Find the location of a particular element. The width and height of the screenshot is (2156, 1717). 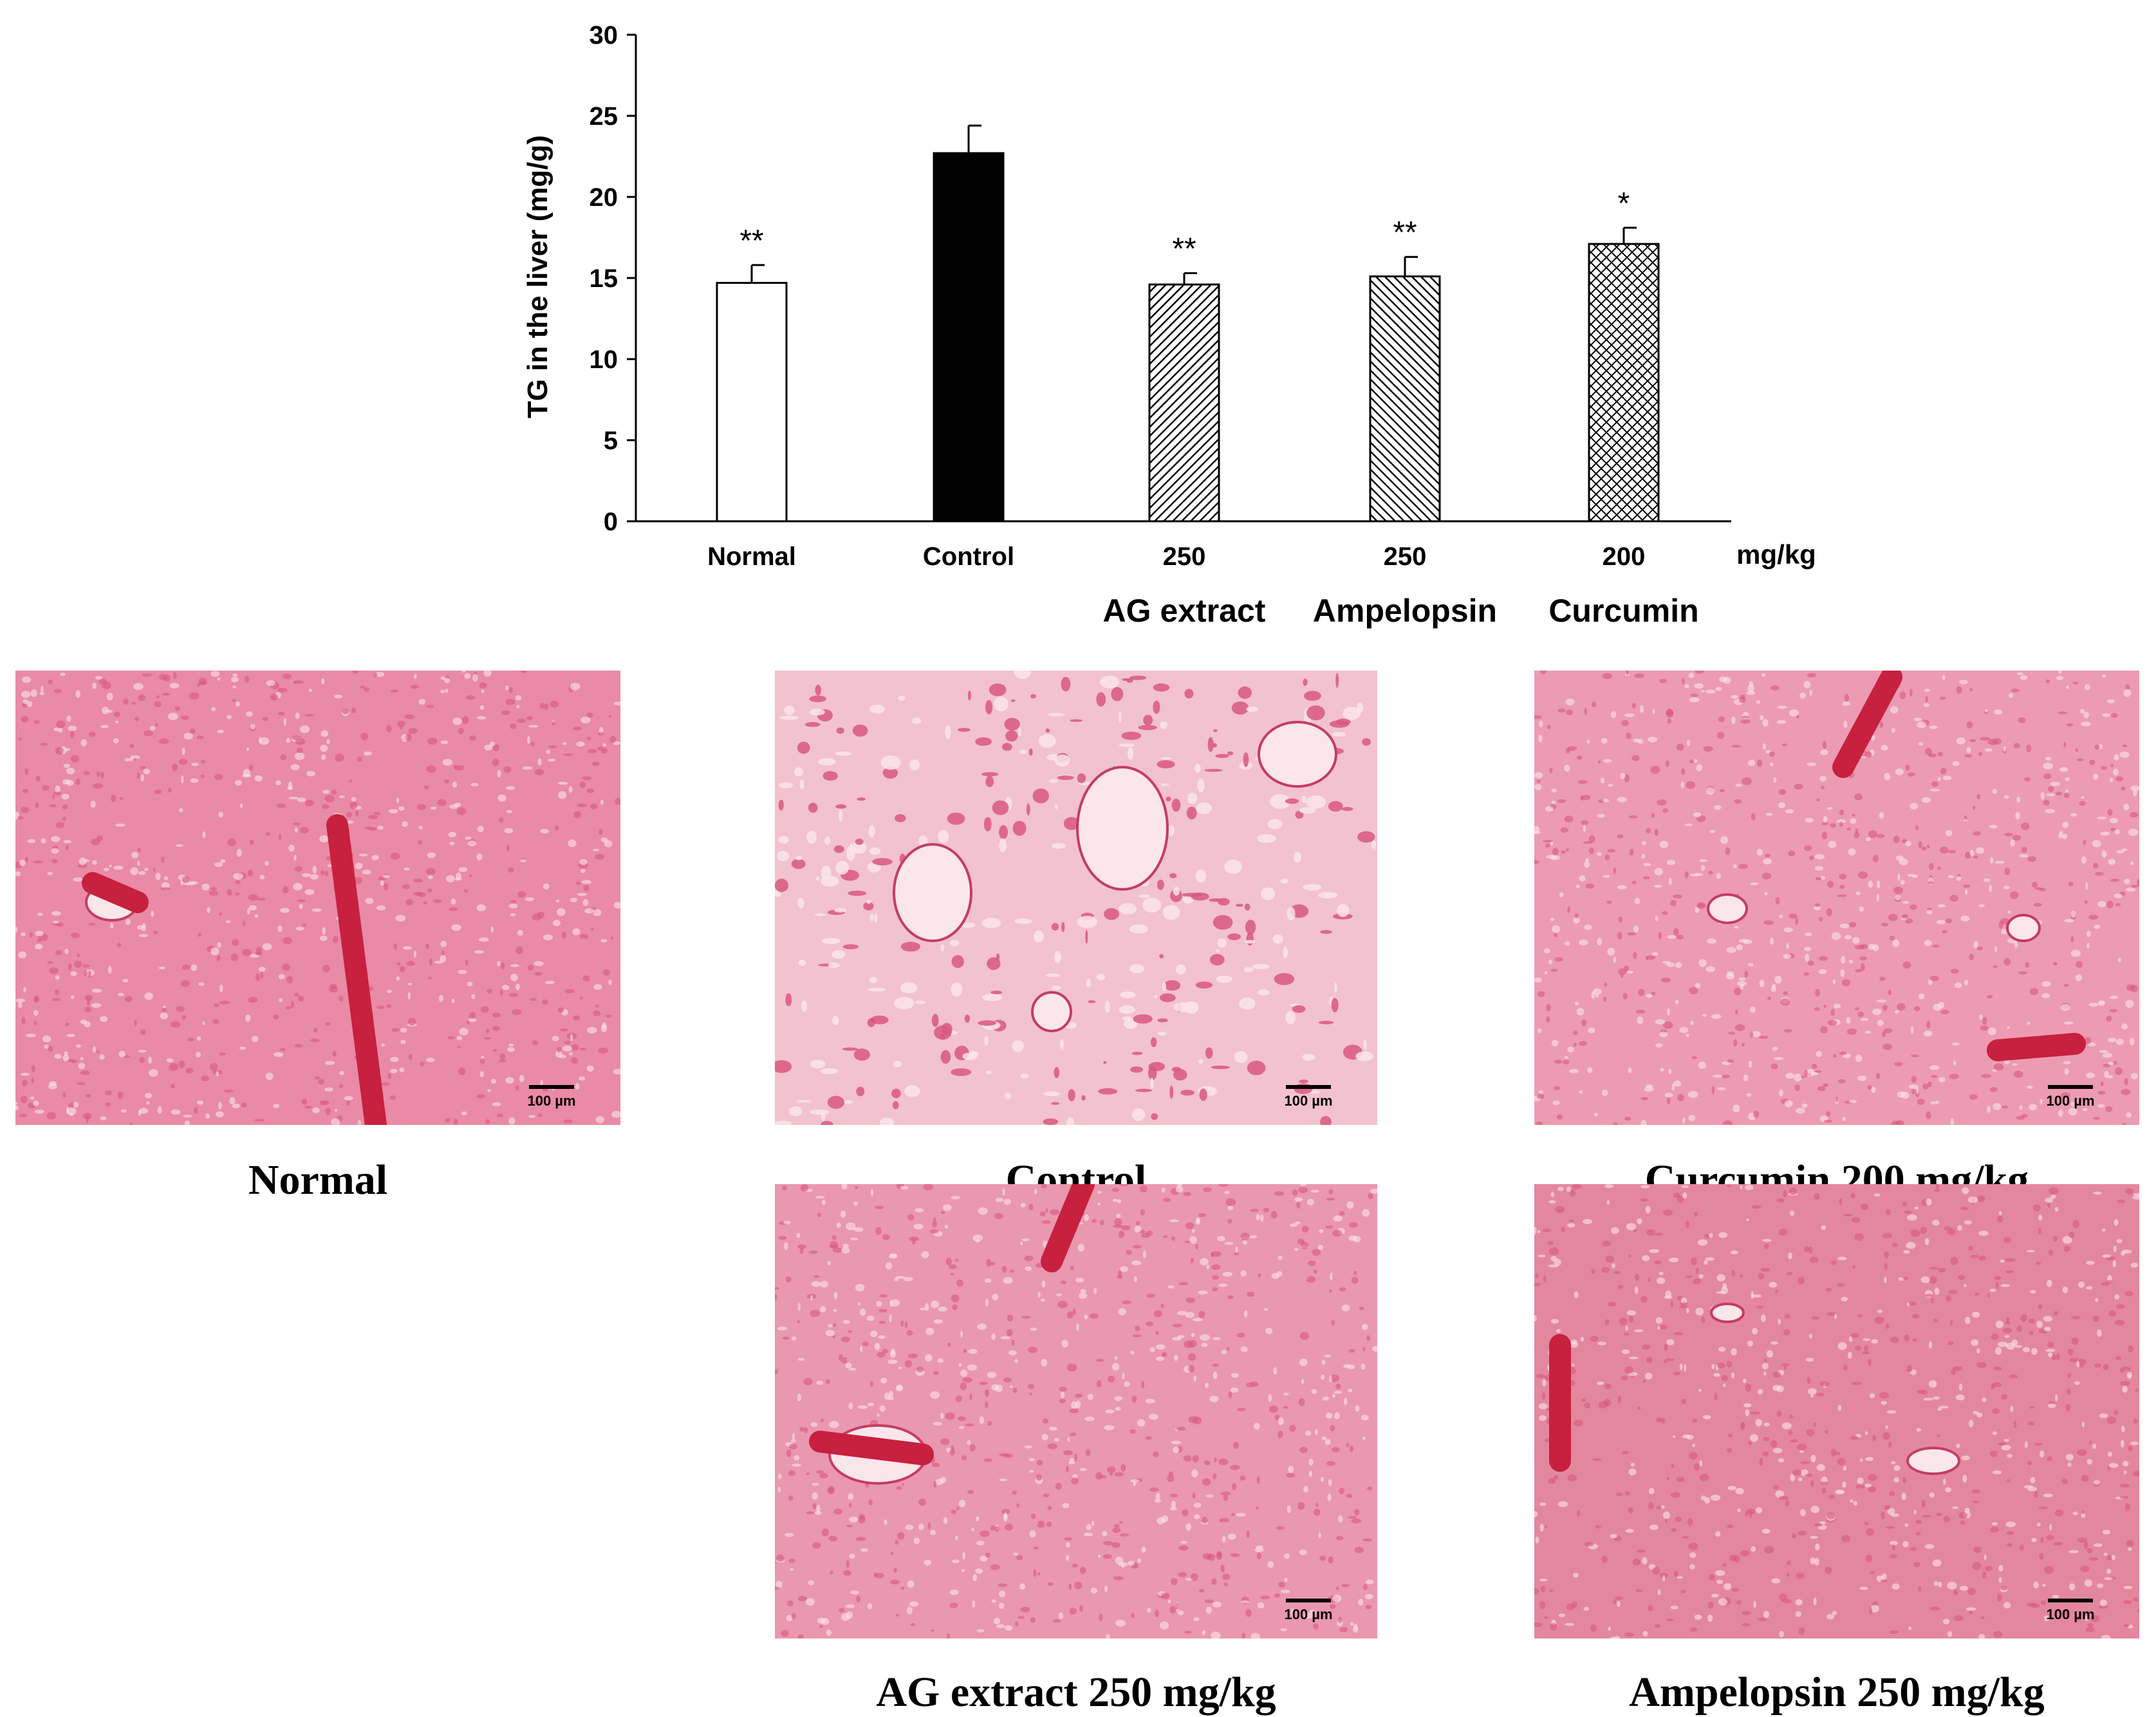

y-tick-label: 5 is located at coordinates (611, 441).